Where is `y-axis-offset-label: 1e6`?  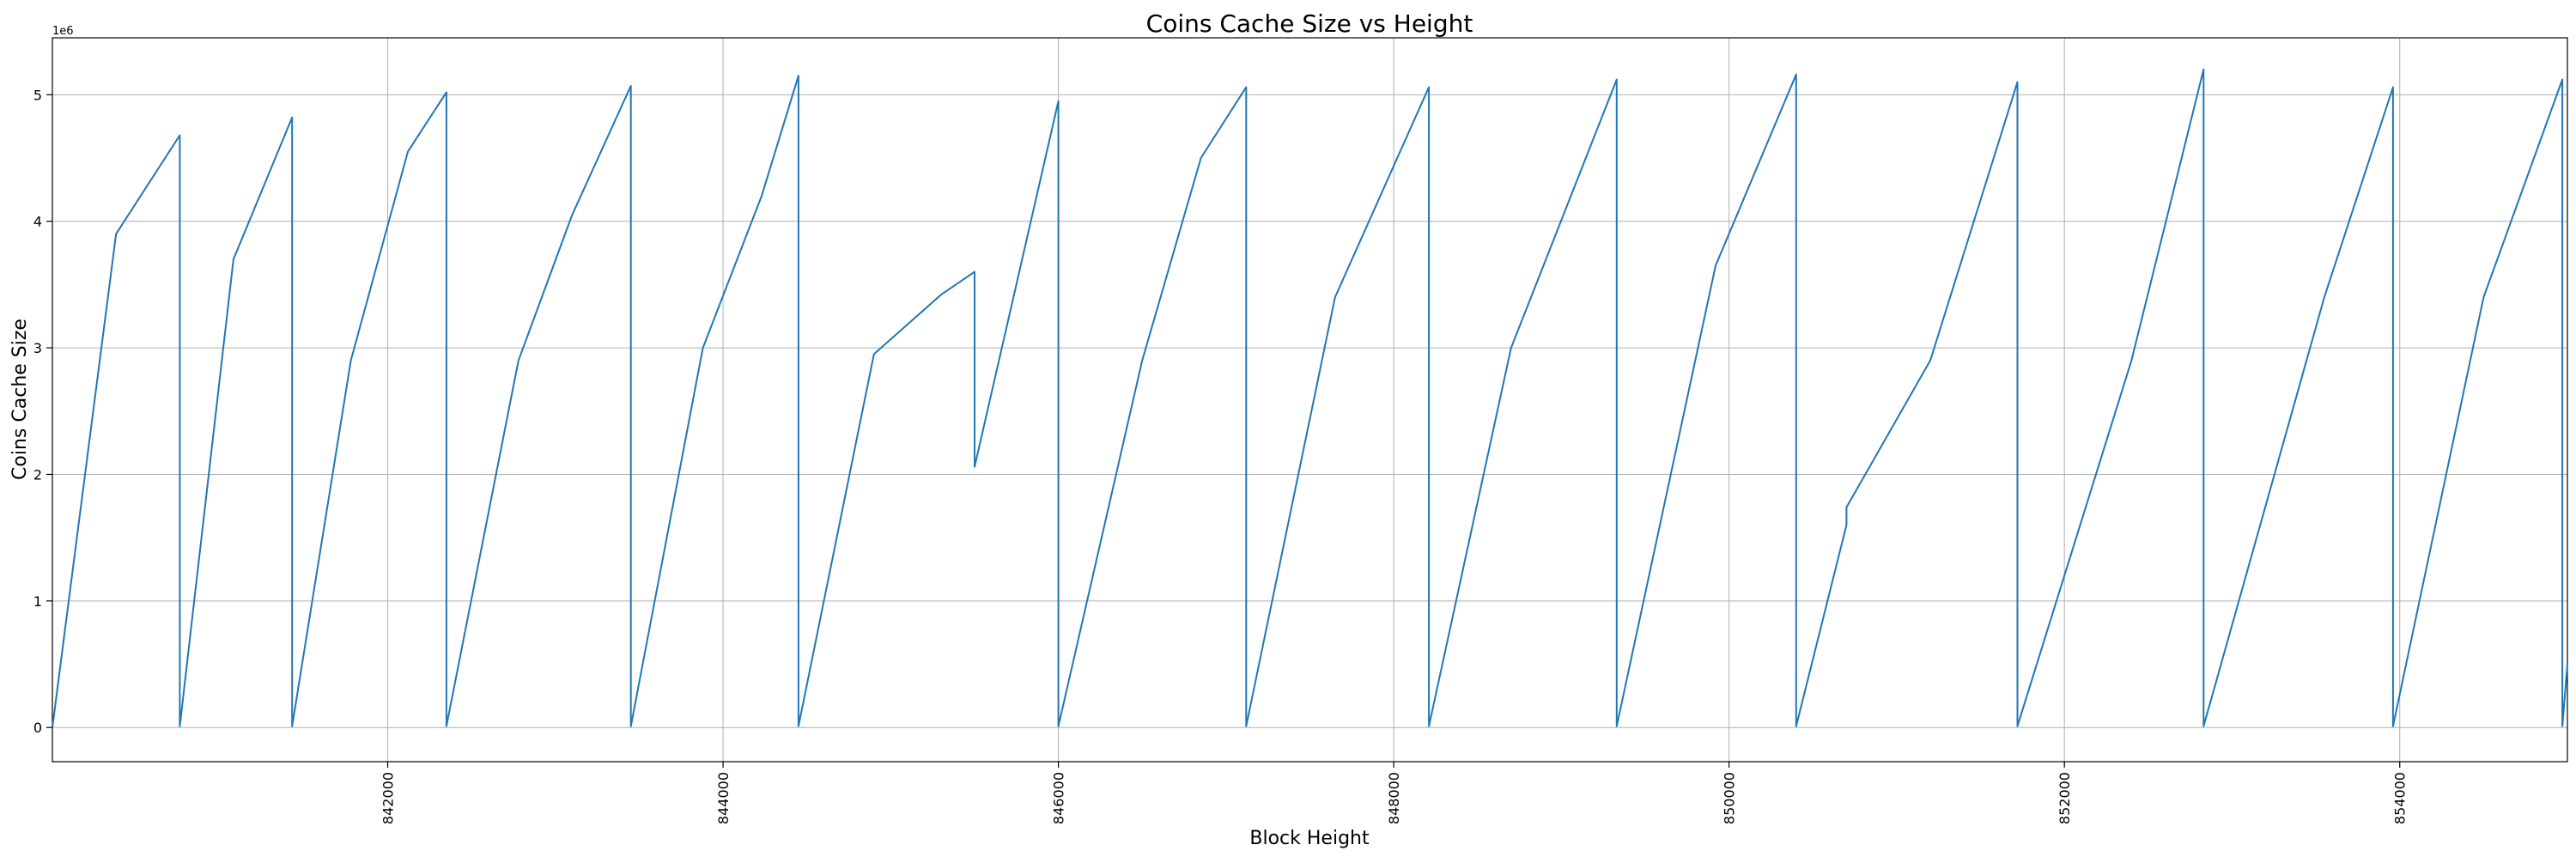
y-axis-offset-label: 1e6 is located at coordinates (63, 32).